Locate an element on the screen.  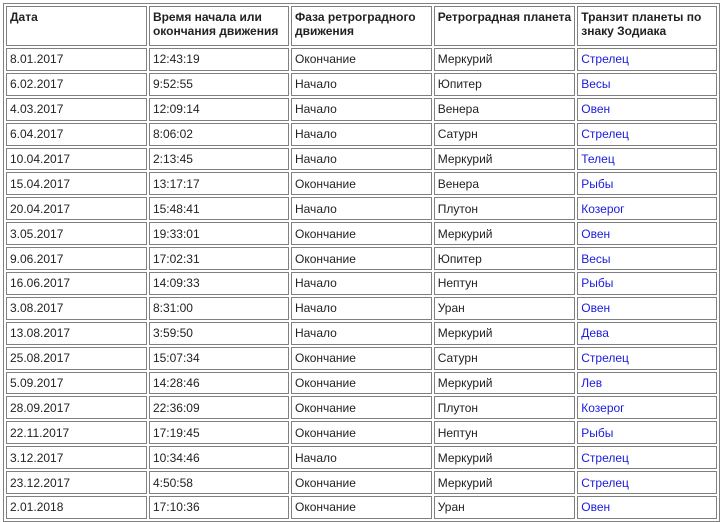
table-row: 22.11.2017 17:19:45 Окончание Нептун Рыбы is located at coordinates (361, 433).